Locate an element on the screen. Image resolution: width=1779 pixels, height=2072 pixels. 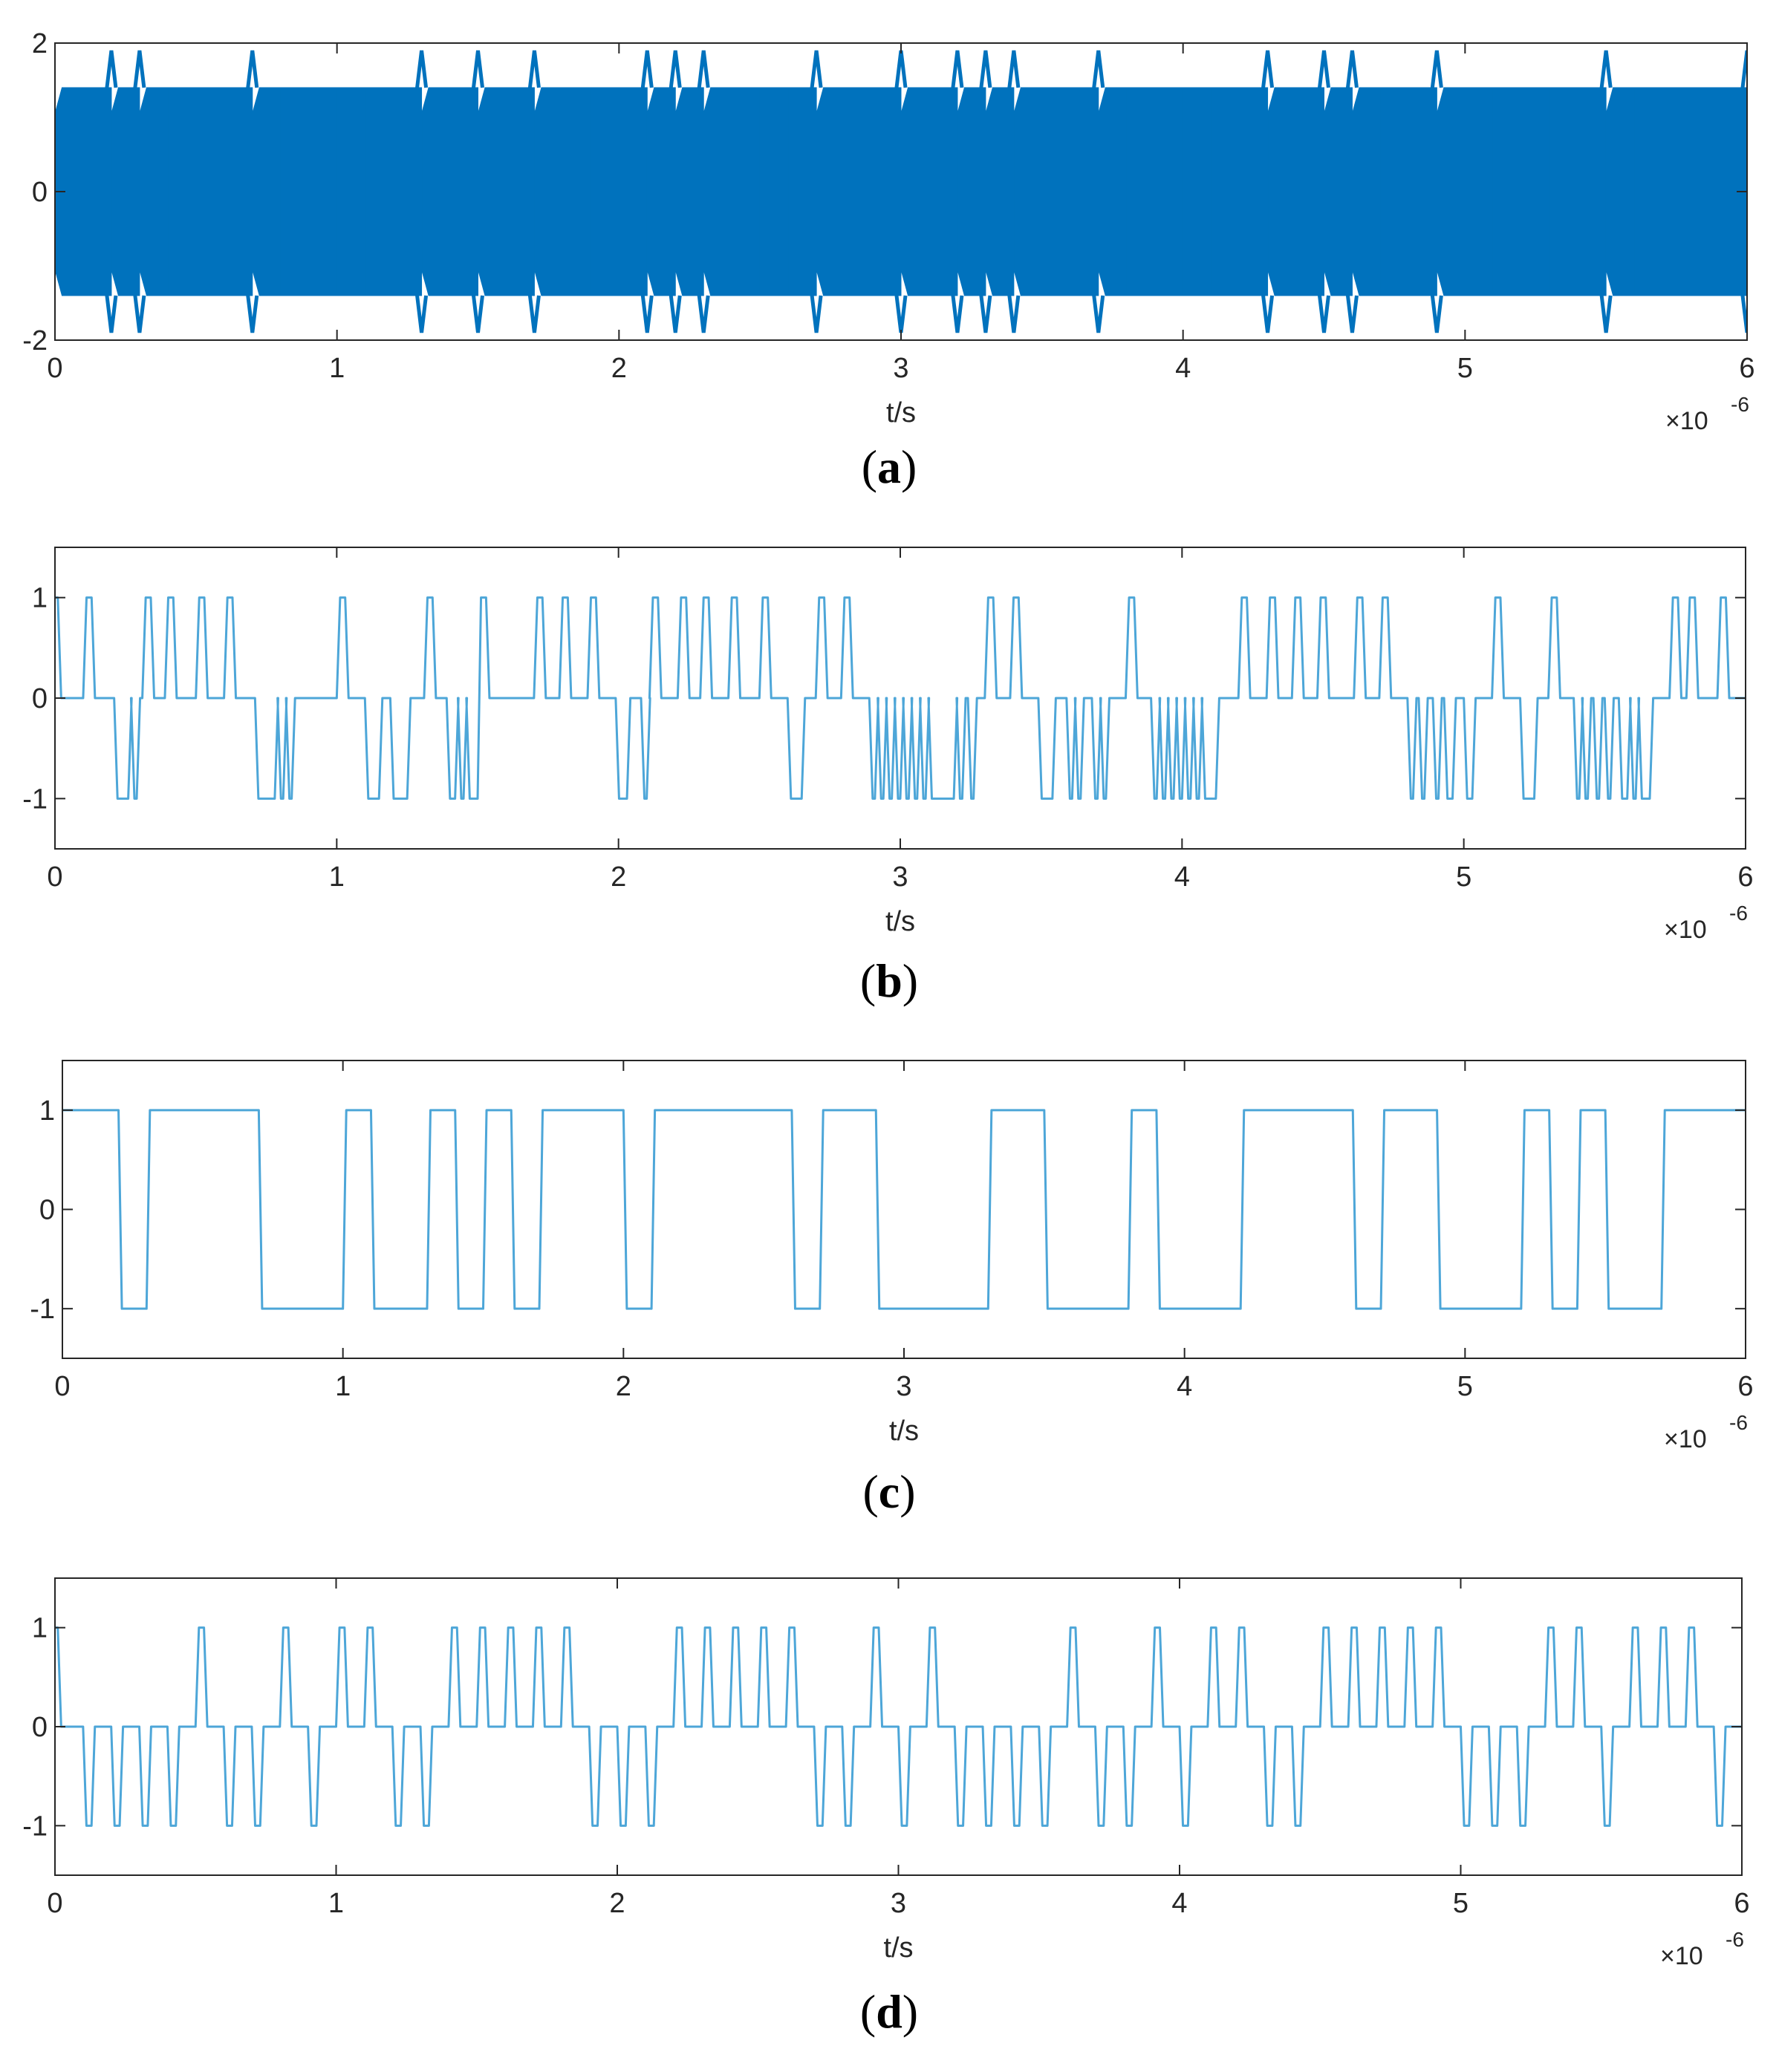
panel-caption-letter: c is located at coordinates (889, 1491).